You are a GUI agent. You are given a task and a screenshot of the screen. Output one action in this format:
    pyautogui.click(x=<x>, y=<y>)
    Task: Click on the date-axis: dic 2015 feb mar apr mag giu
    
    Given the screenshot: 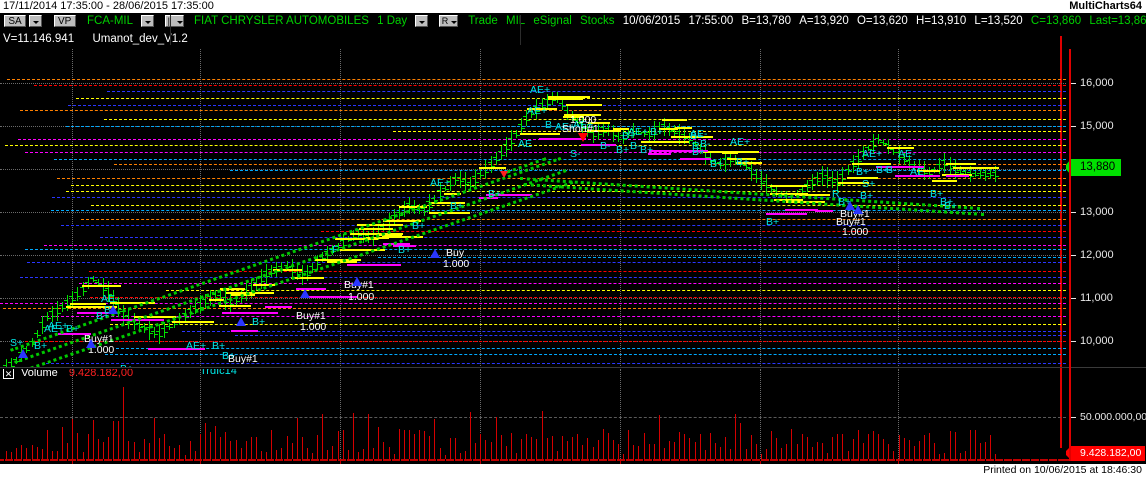 What is the action you would take?
    pyautogui.click(x=573, y=462)
    